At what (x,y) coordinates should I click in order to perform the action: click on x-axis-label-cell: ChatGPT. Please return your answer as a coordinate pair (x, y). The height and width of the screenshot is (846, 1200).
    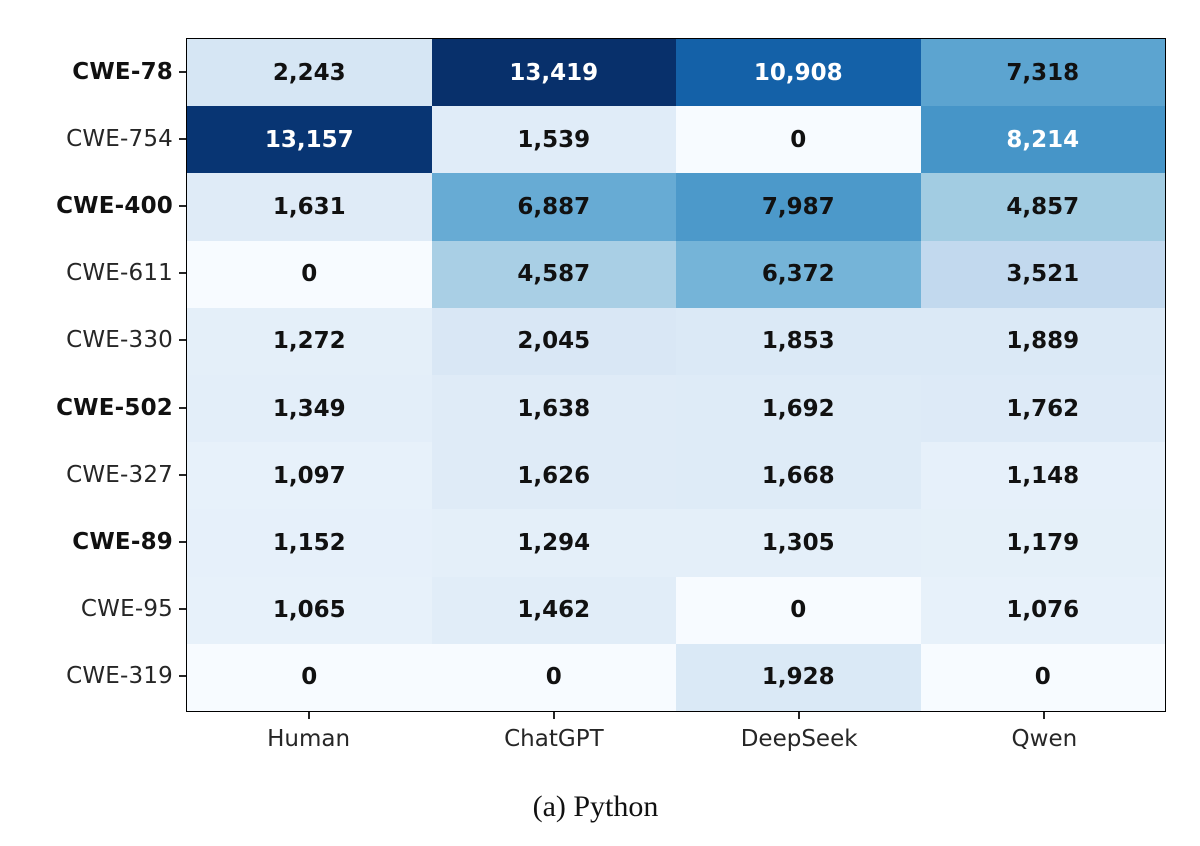
    Looking at the image, I should click on (553, 732).